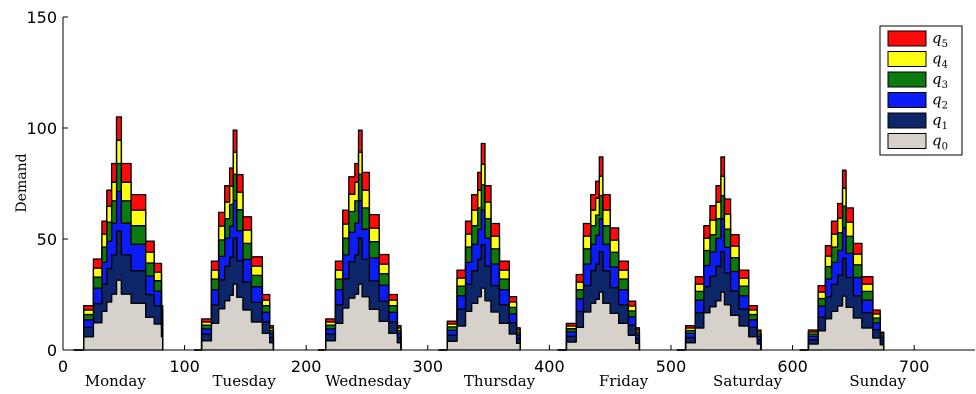  What do you see at coordinates (792, 366) in the screenshot?
I see `x-tick-label: 600` at bounding box center [792, 366].